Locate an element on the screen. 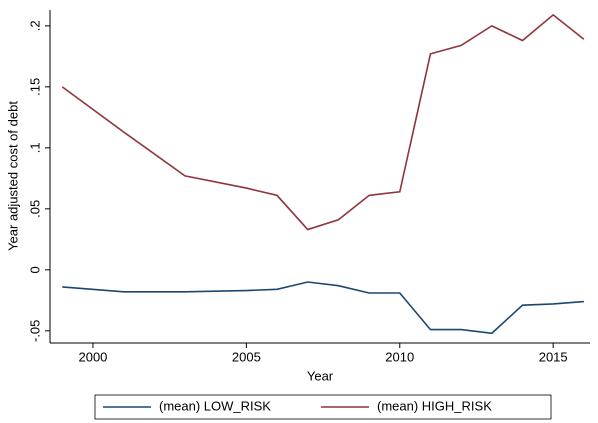 The width and height of the screenshot is (598, 423). y-axis-label: Year adjusted cost of debt is located at coordinates (12, 176).